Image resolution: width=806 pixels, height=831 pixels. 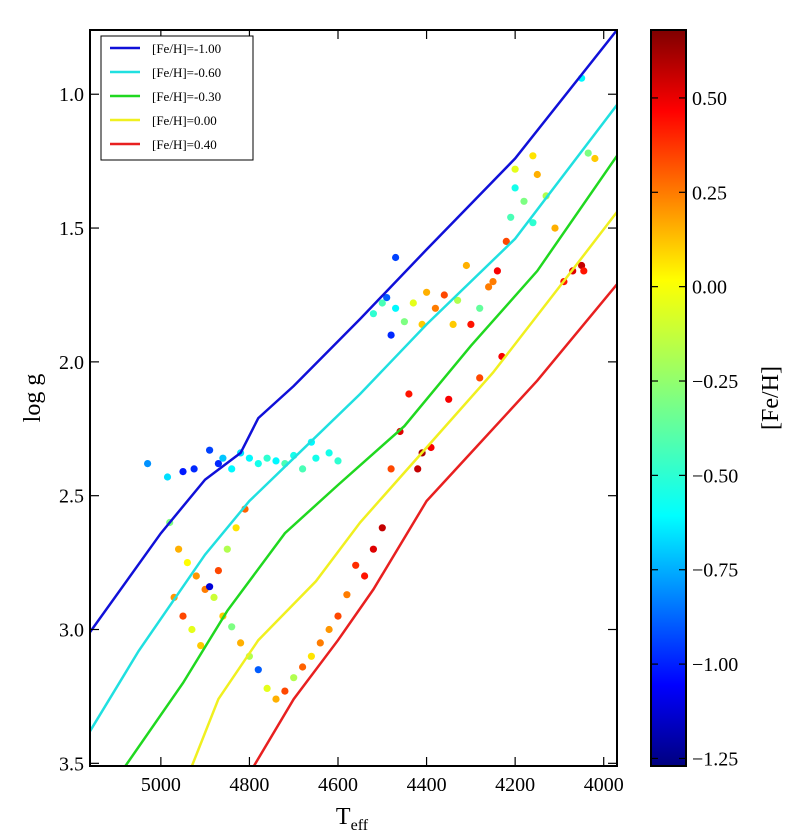 I want to click on legend-label-3: [Fe/H]=0.00, so click(x=184, y=120).